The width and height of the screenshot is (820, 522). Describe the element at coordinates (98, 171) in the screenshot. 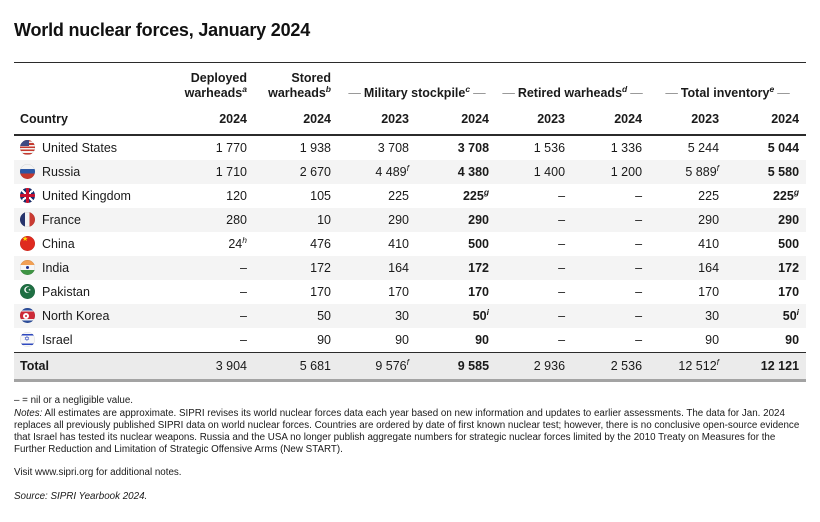

I see `country-cell-content: Russia` at that location.